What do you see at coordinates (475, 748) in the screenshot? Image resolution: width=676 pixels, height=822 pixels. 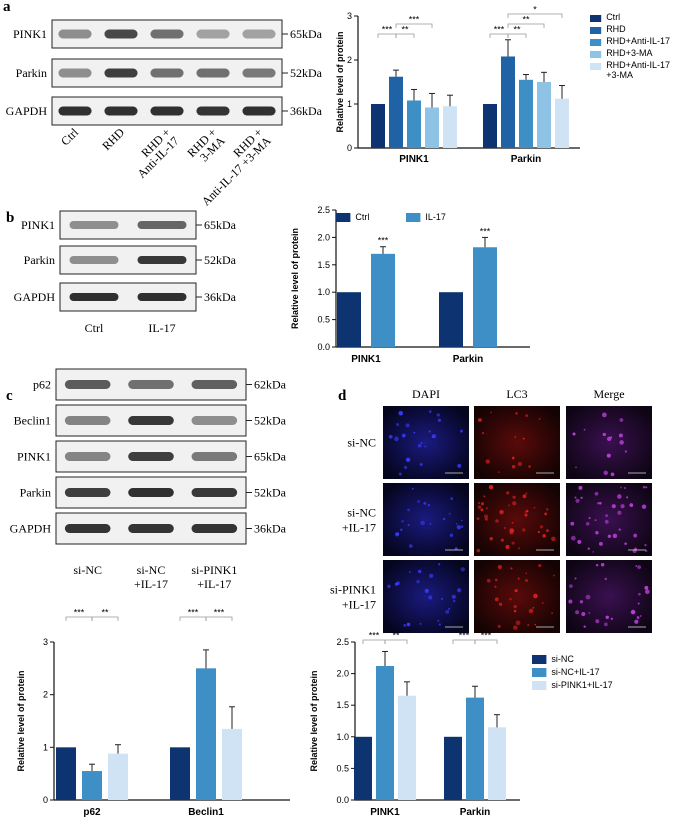 I see `bar-si-nc-il-17-parkin` at bounding box center [475, 748].